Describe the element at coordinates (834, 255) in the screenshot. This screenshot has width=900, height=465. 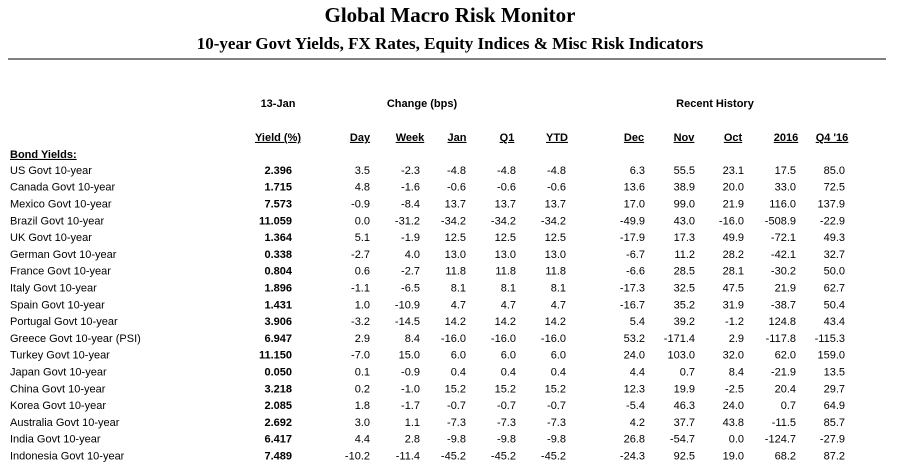
I see `cell: 32.7` at that location.